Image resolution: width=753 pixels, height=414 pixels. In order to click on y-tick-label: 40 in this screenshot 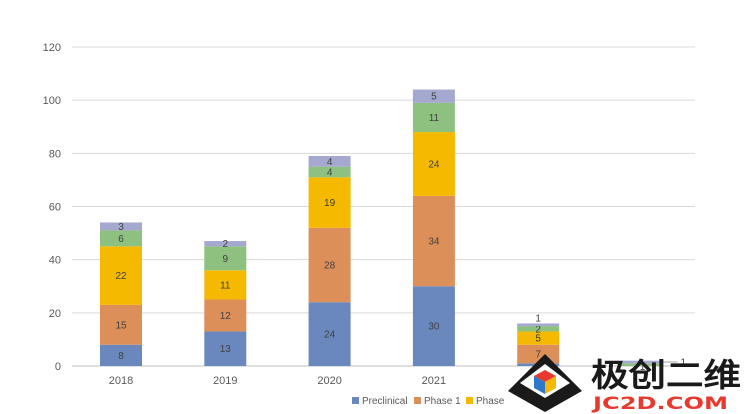, I will do `click(55, 261)`.